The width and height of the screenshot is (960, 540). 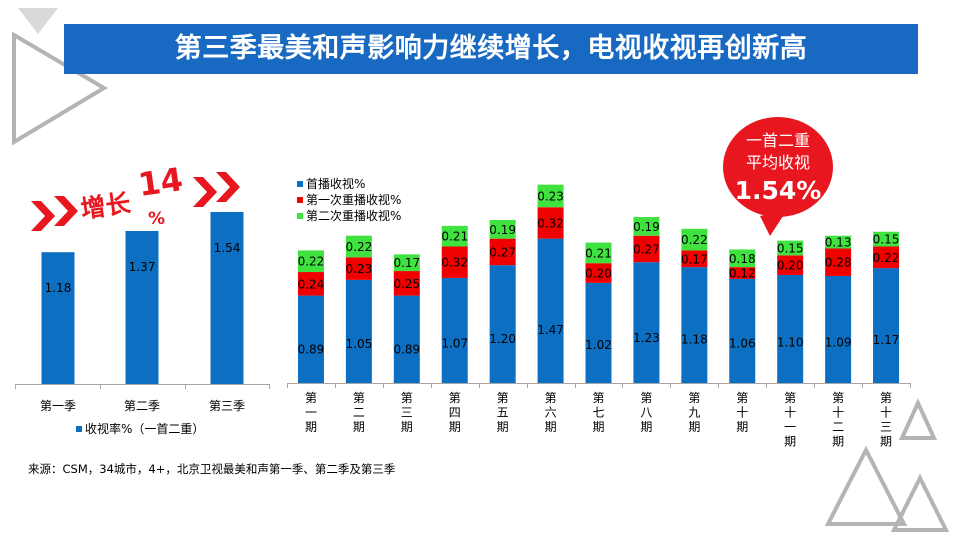 I want to click on segment-value-label: 1.47, so click(x=550, y=330).